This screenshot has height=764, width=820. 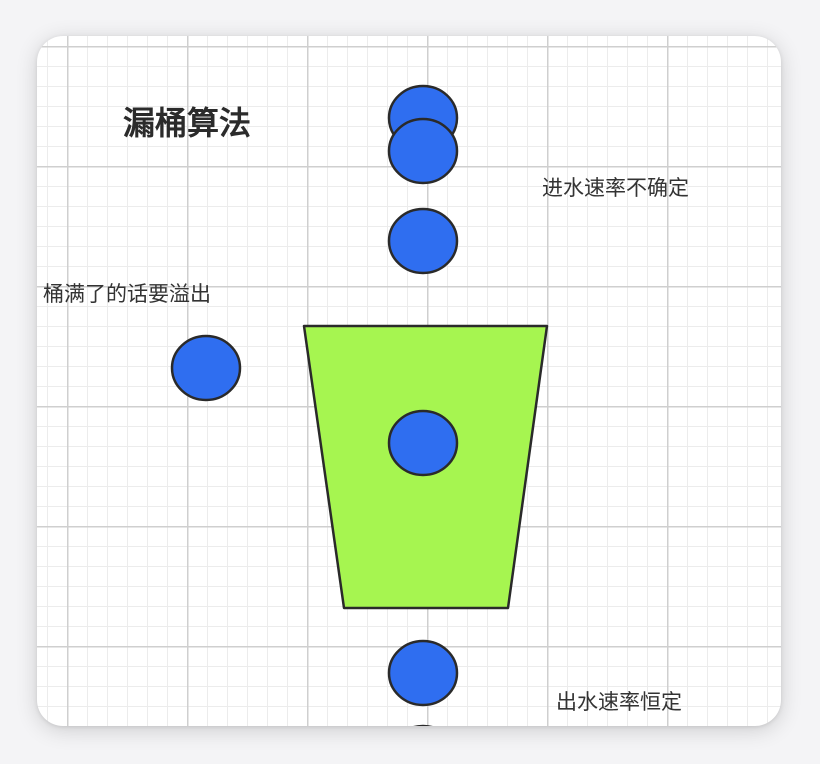 I want to click on bucket-drop, so click(x=423, y=443).